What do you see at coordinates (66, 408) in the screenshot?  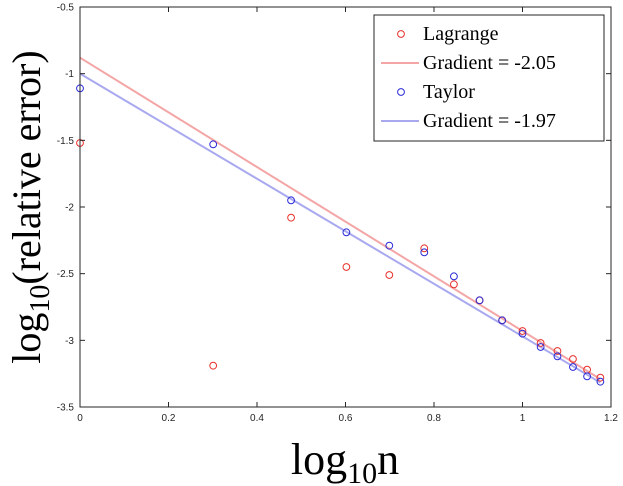 I see `y-tick-label: -3.5` at bounding box center [66, 408].